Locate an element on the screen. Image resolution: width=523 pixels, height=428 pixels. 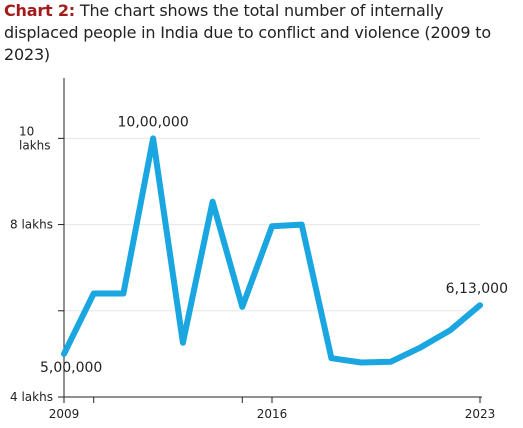
x-tick-label: 2023 is located at coordinates (480, 414).